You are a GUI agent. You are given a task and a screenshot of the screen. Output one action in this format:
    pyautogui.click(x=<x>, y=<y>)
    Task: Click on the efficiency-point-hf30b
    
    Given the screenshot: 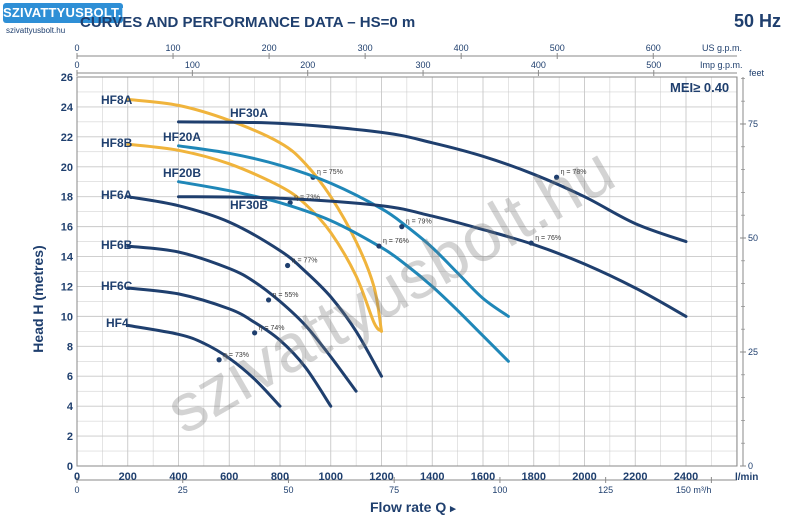 What is the action you would take?
    pyautogui.click(x=531, y=243)
    